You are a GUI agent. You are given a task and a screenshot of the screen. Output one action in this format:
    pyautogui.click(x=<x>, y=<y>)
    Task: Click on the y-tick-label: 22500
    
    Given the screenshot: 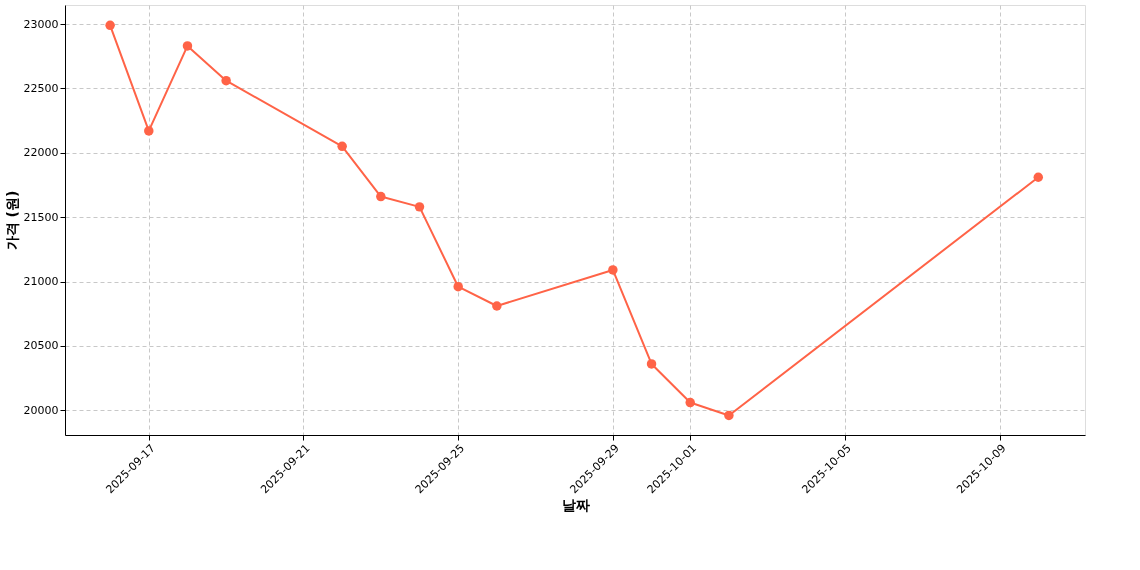 What is the action you would take?
    pyautogui.click(x=41, y=88)
    